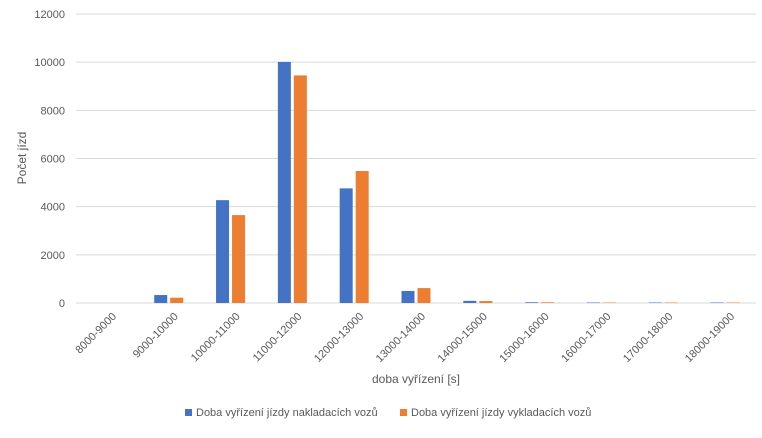 The width and height of the screenshot is (762, 438). What do you see at coordinates (710, 338) in the screenshot?
I see `x-tick-label: 18000-19000` at bounding box center [710, 338].